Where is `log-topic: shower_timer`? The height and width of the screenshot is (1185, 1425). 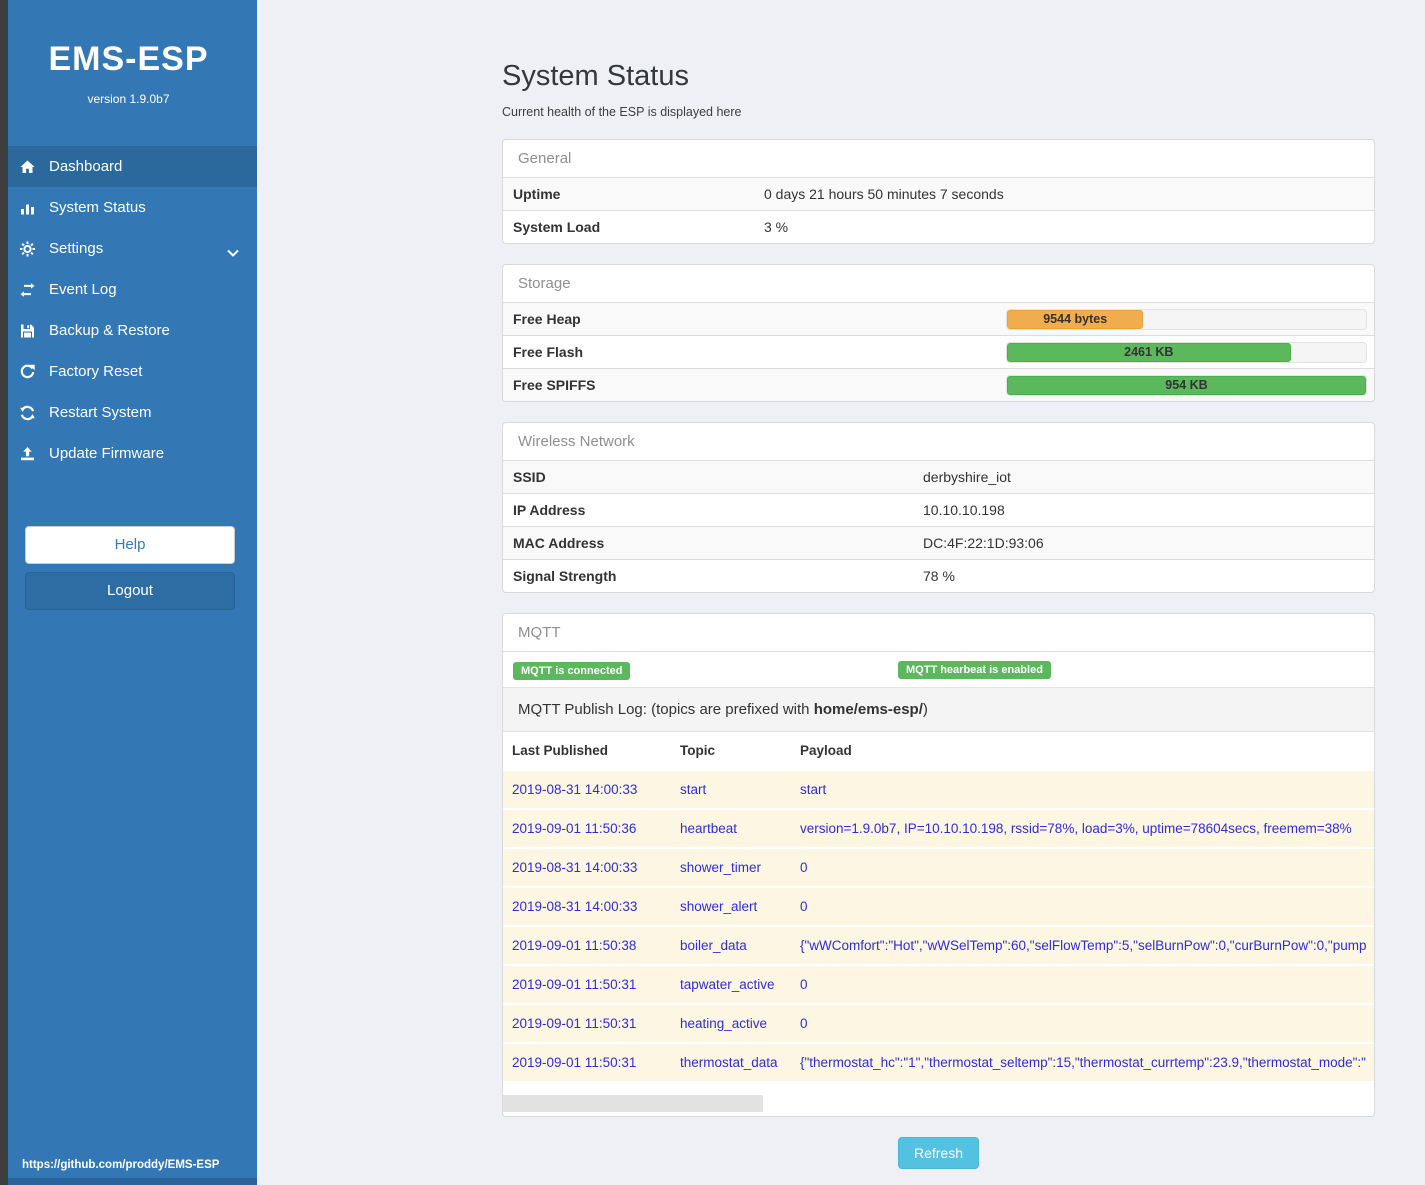 log-topic: shower_timer is located at coordinates (721, 867).